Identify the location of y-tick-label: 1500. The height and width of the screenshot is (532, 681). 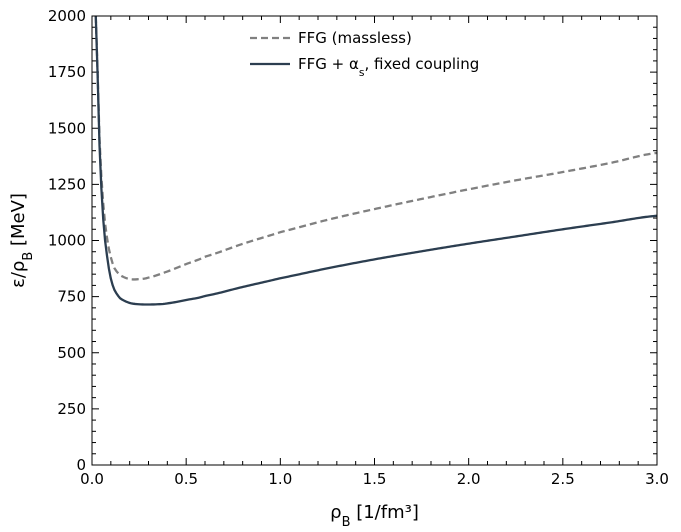
(67, 128).